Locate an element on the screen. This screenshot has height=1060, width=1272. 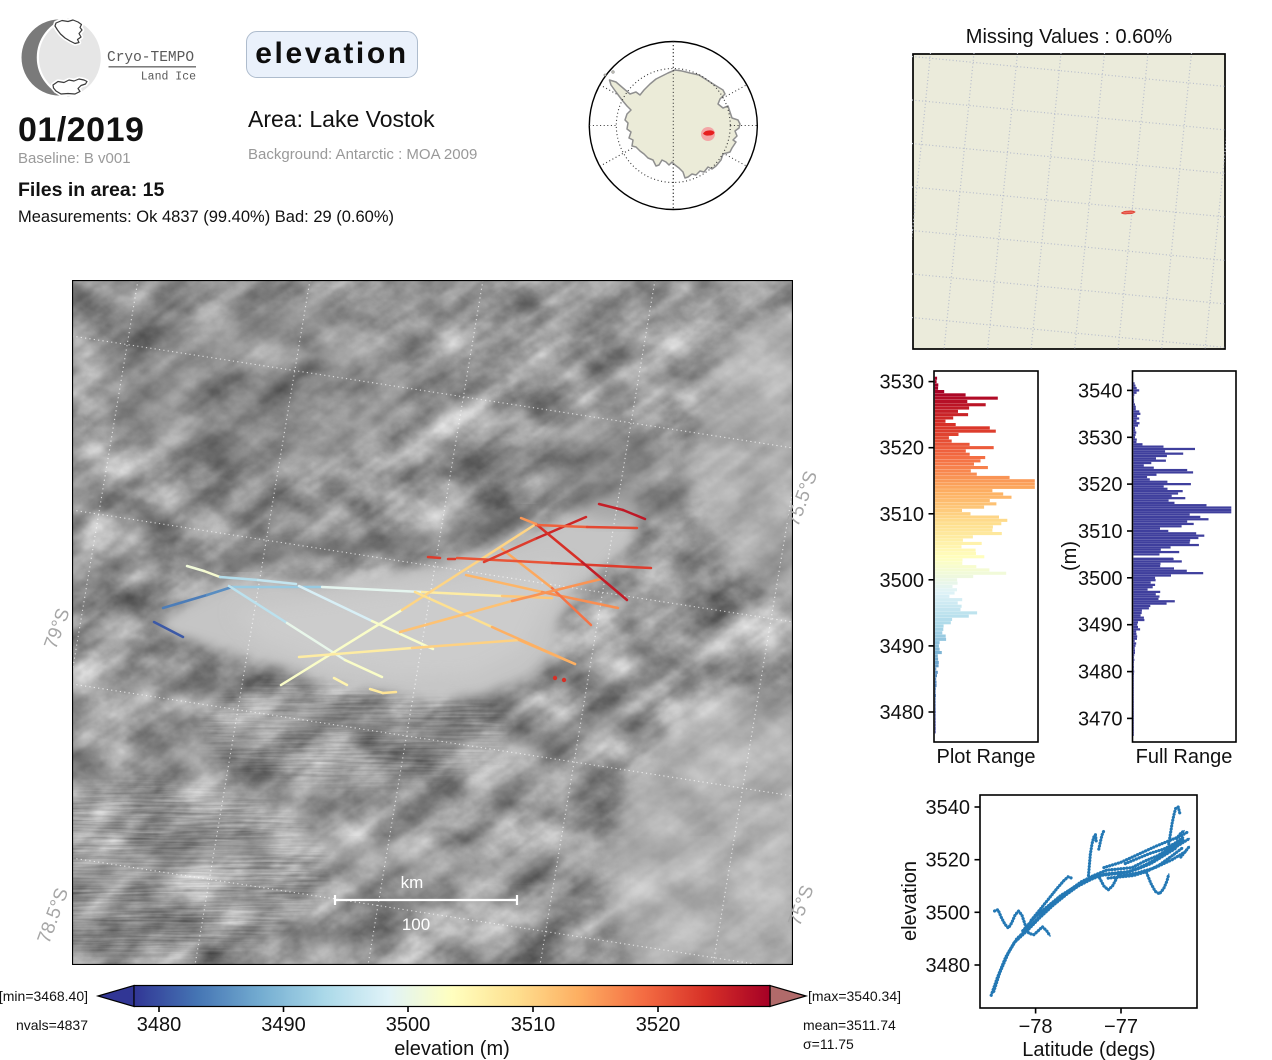
svg-text: elevation (m) is located at coordinates (452, 1049).